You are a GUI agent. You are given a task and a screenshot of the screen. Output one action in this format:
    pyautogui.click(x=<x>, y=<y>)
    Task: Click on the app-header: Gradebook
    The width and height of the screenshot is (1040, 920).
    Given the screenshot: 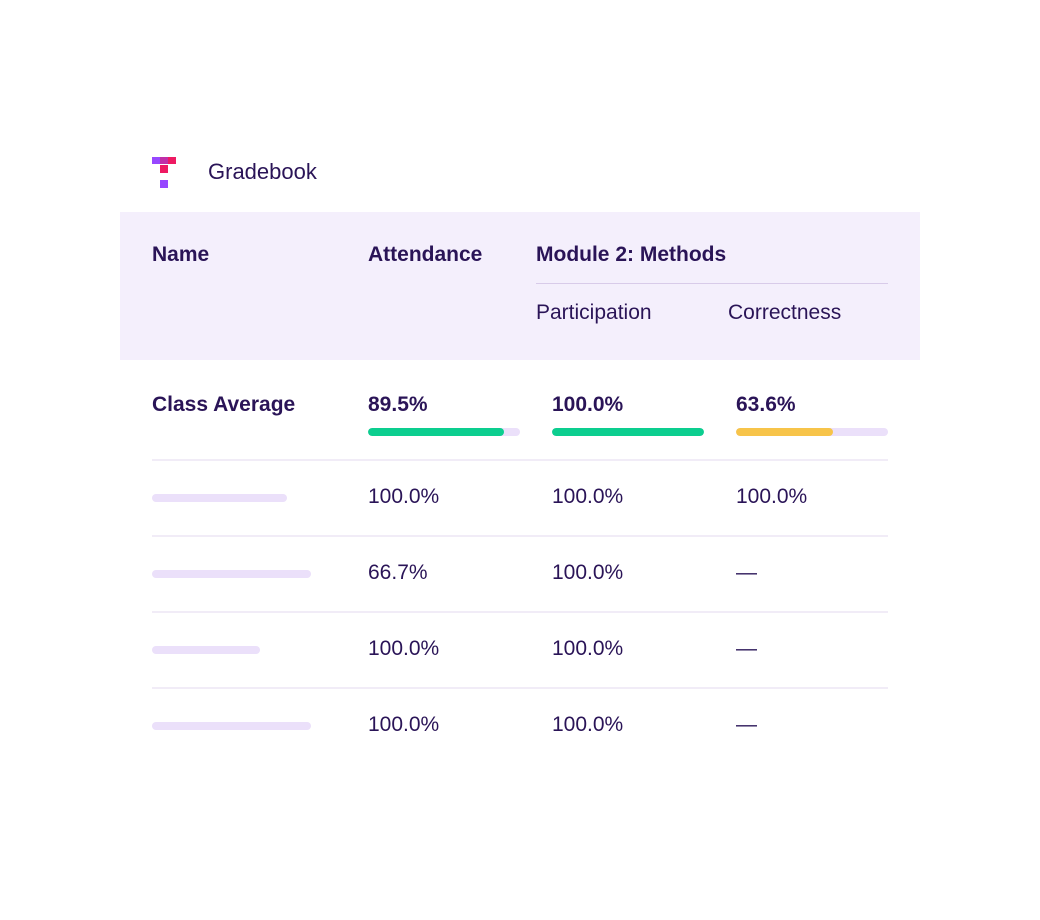 What is the action you would take?
    pyautogui.click(x=234, y=172)
    